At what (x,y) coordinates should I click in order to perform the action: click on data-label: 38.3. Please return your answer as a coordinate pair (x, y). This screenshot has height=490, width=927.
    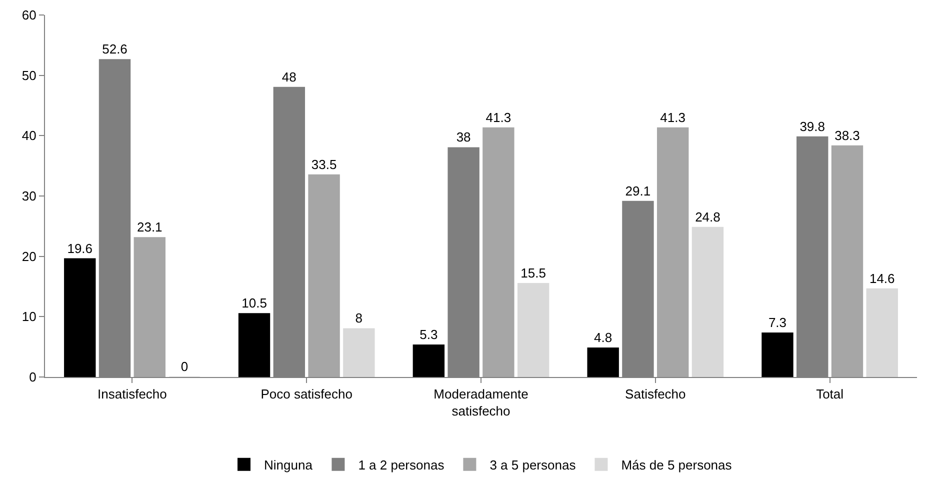
    Looking at the image, I should click on (847, 135).